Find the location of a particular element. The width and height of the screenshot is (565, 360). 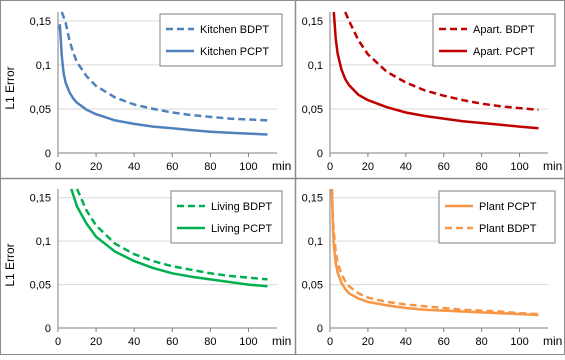

series-line-plant-pcpt is located at coordinates (434, 252).